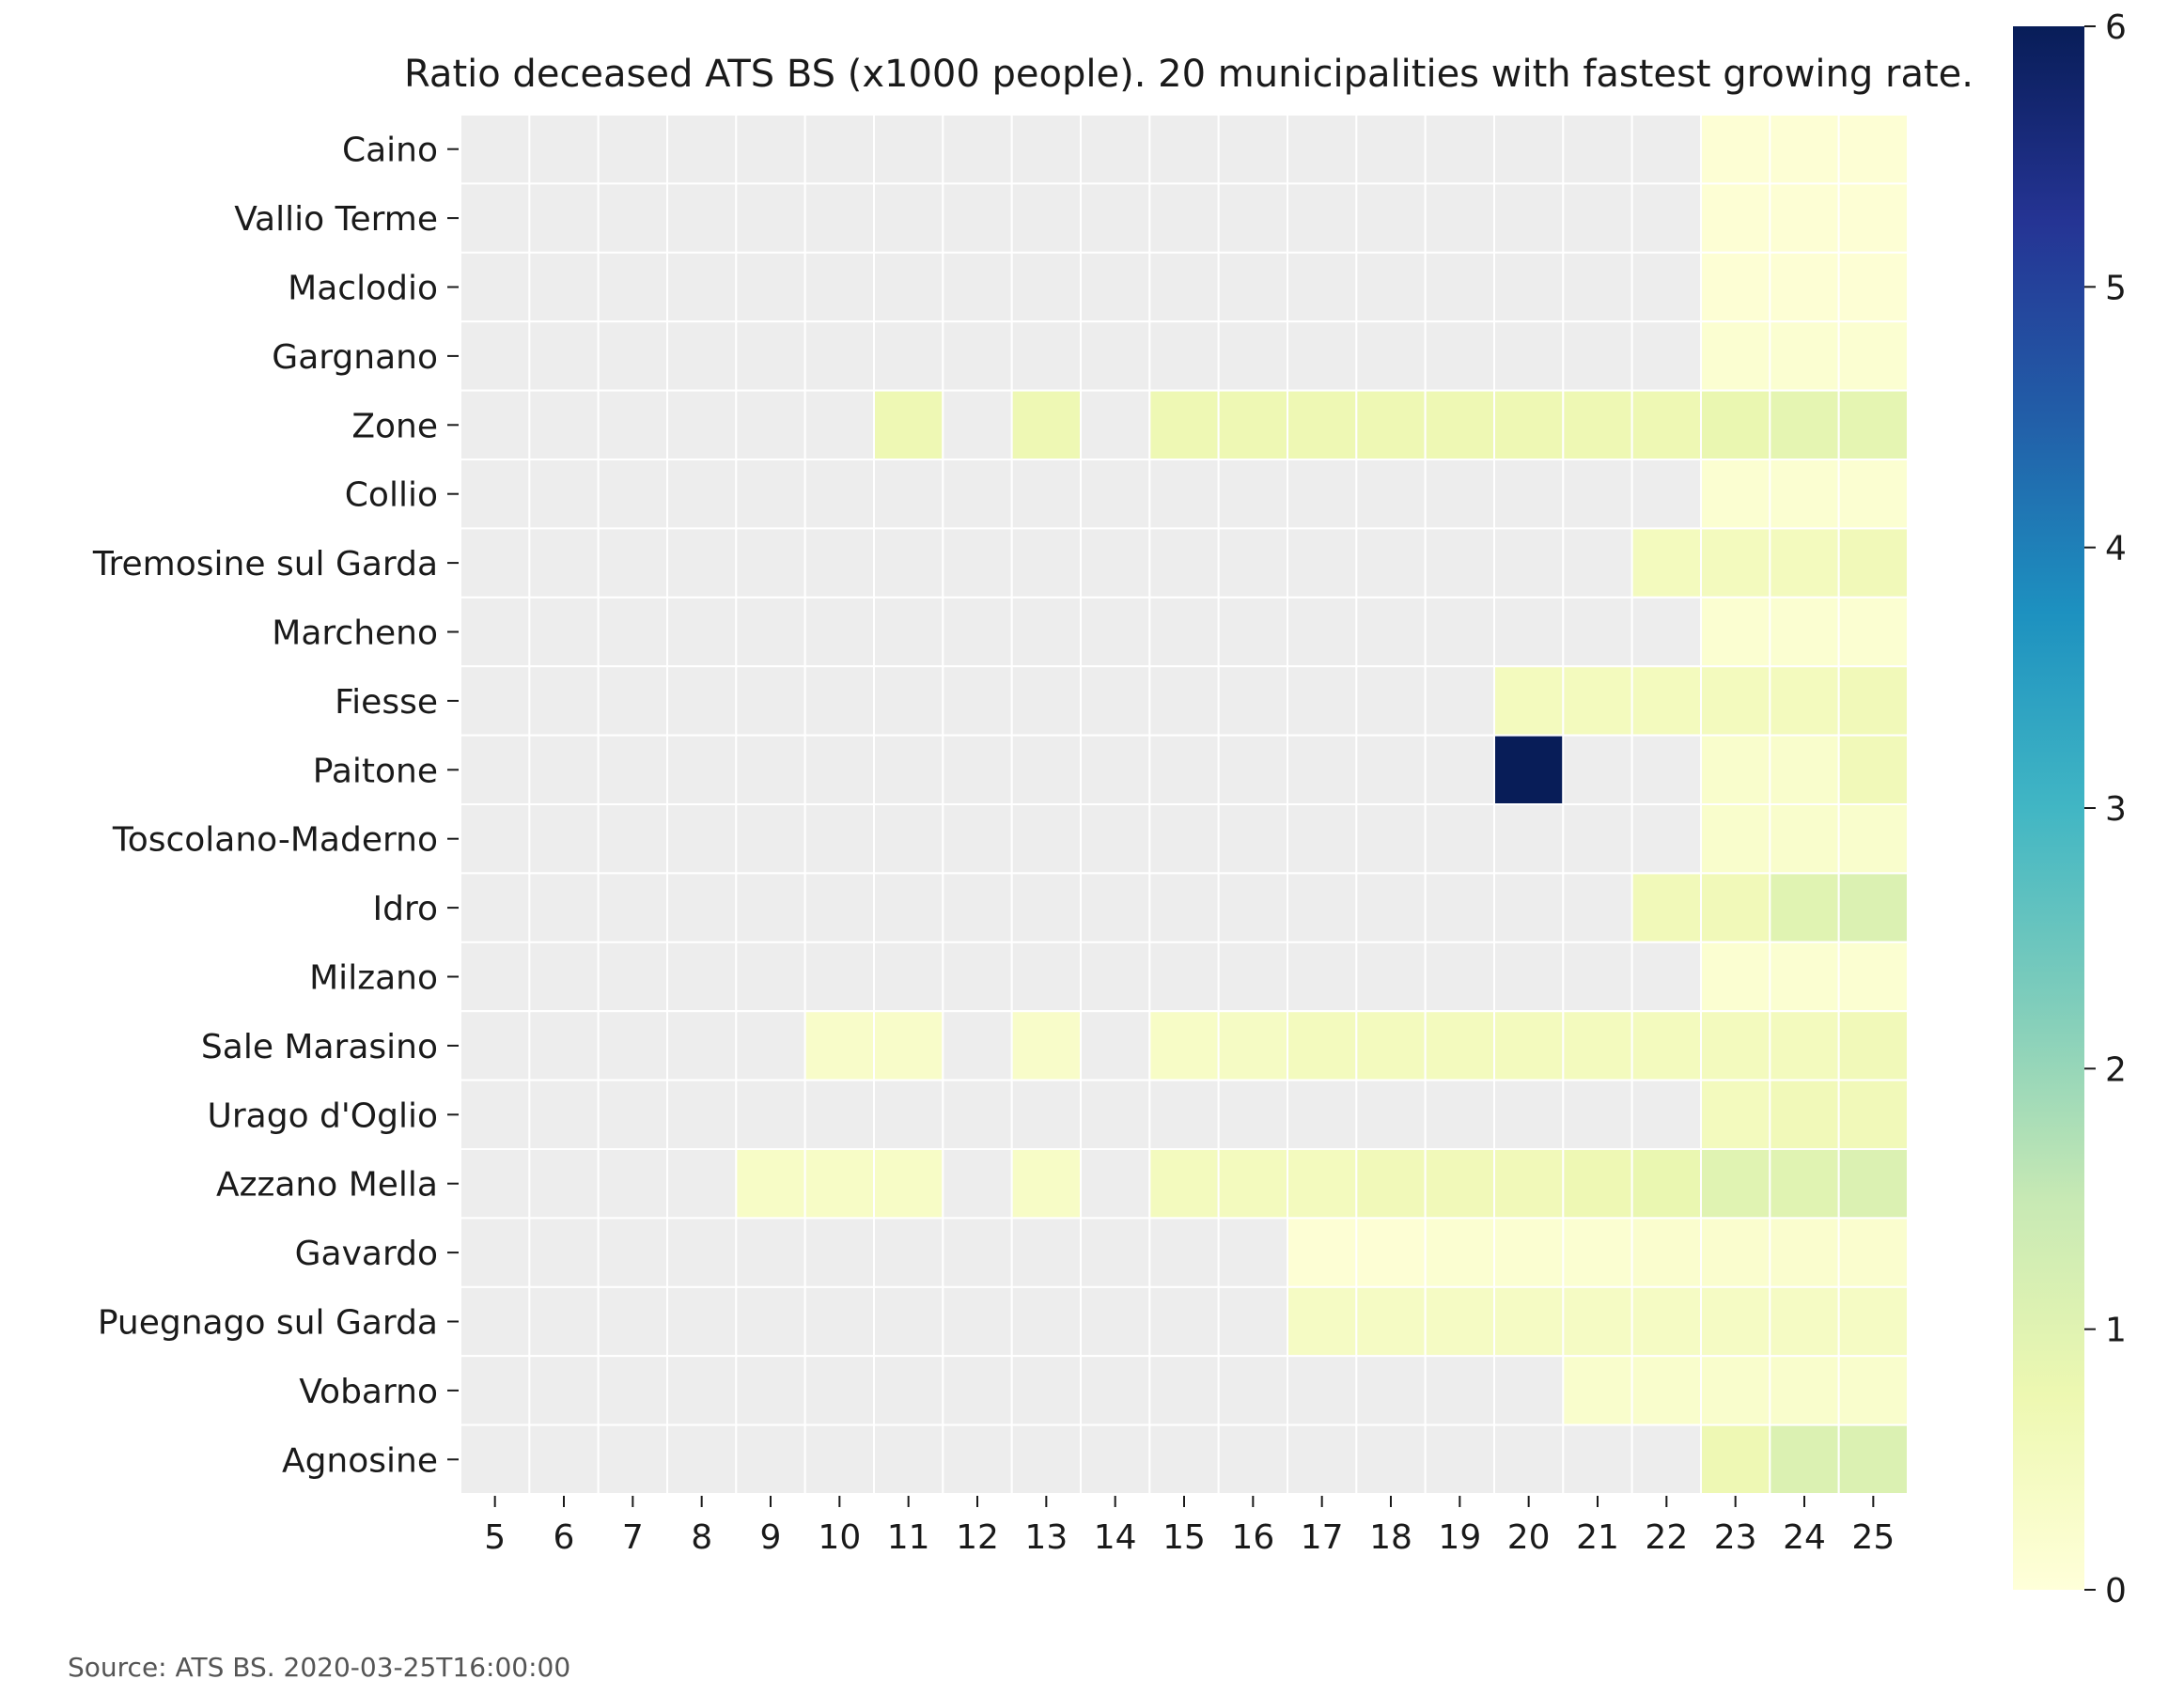  I want to click on colorbar-gradient, so click(2048, 808).